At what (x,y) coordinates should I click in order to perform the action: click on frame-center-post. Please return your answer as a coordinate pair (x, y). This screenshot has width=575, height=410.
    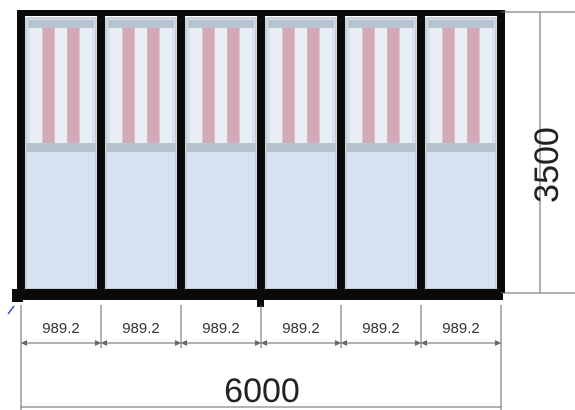
    Looking at the image, I should click on (260, 301).